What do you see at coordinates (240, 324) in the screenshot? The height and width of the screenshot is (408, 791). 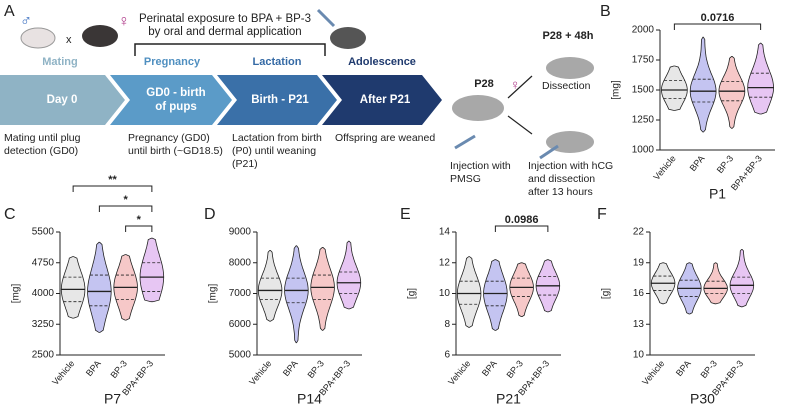 I see `y-tick-label: 6000` at bounding box center [240, 324].